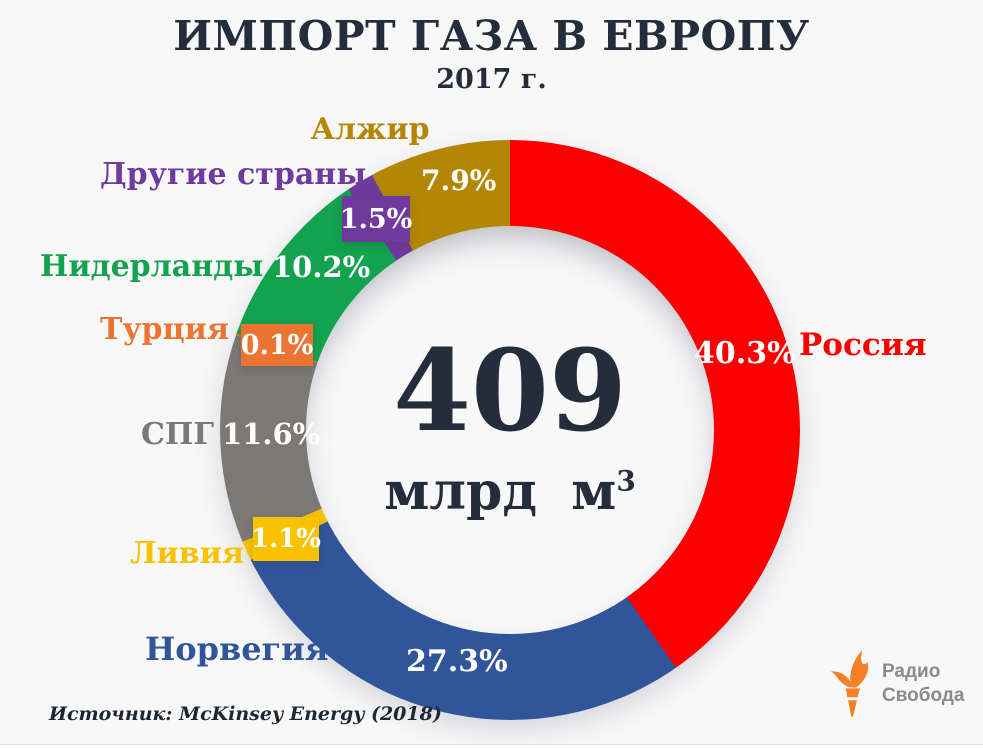 The width and height of the screenshot is (983, 748). I want to click on segment-pct-netherlands: 10.2%, so click(321, 267).